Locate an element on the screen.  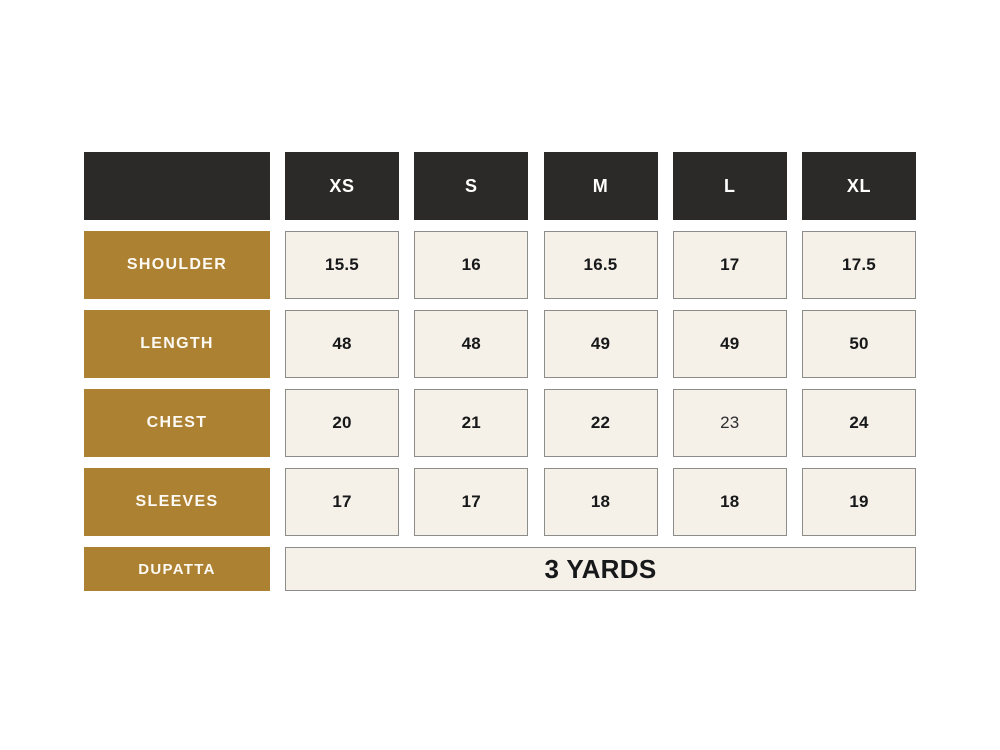
cell-shoulder-xl: 17.5 is located at coordinates (859, 265).